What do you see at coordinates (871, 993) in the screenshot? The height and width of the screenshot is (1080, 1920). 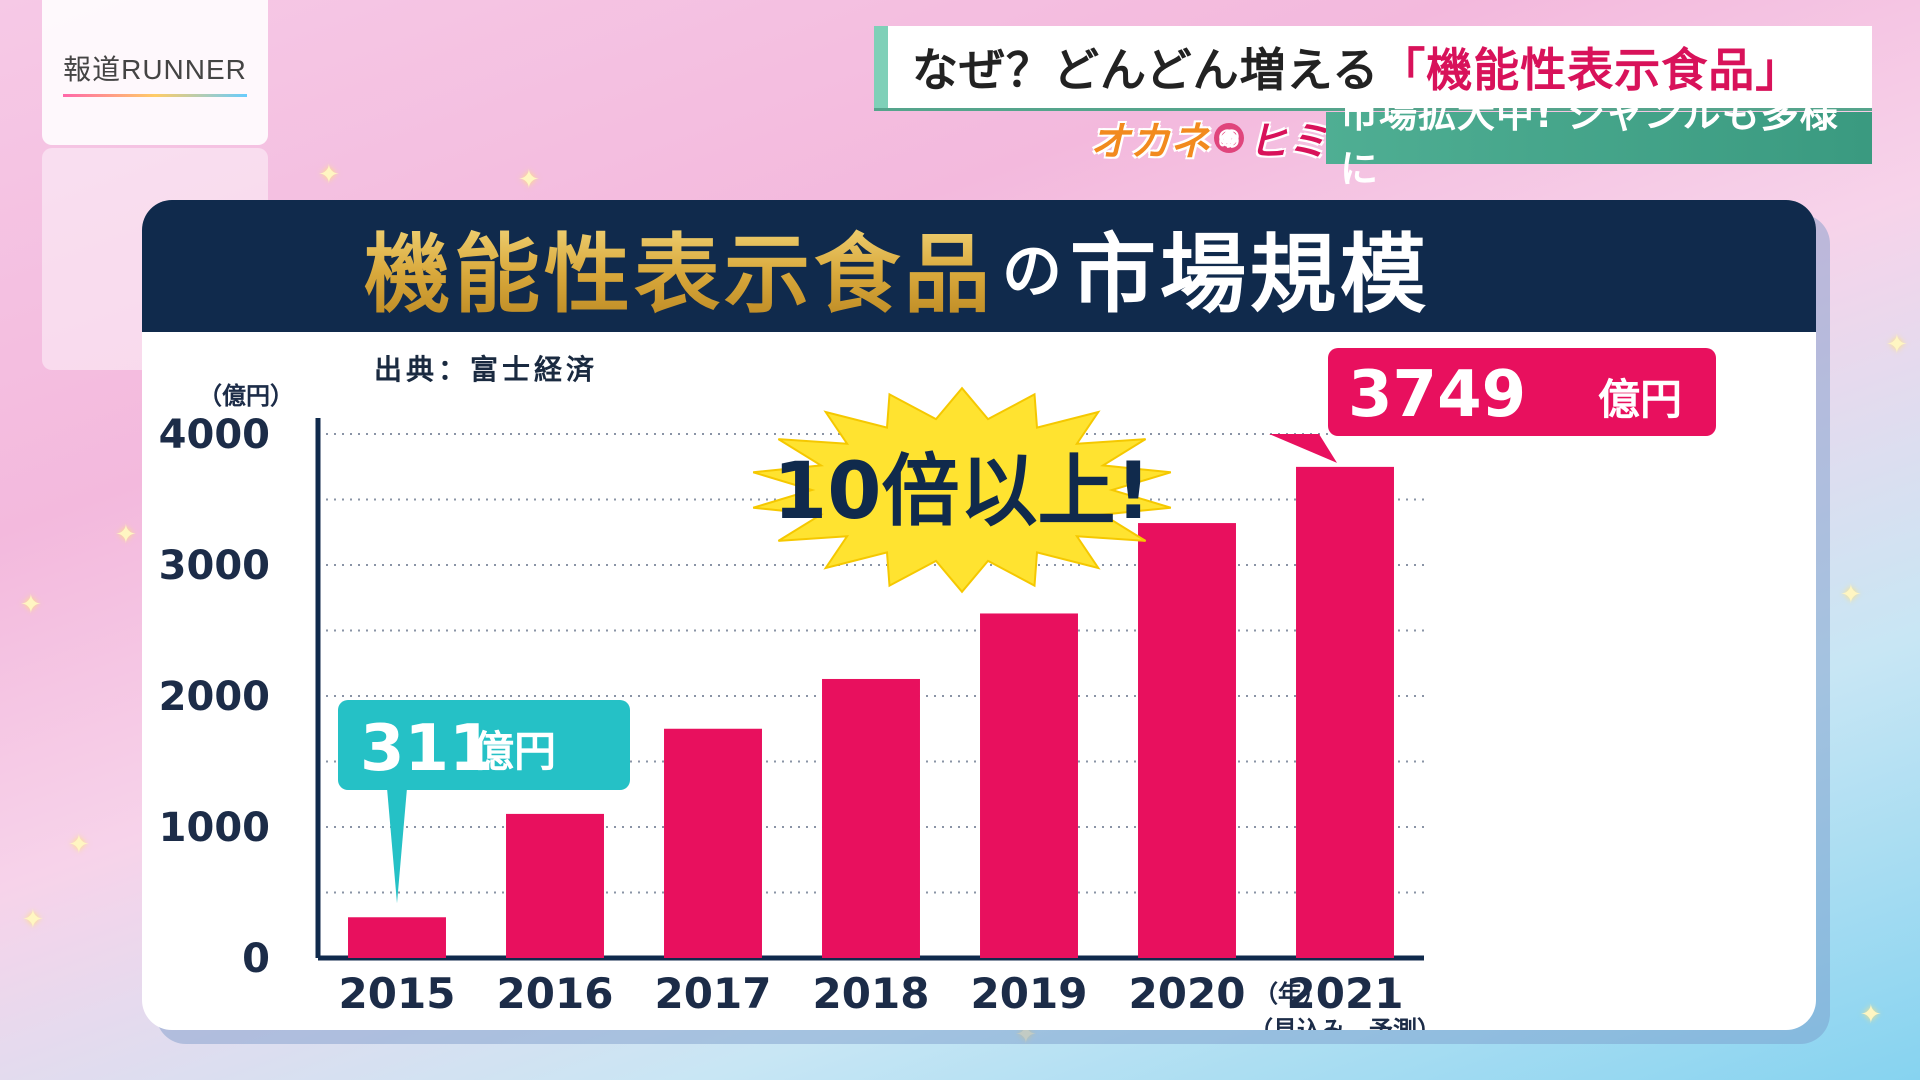 I see `x-tick-label: 2018` at bounding box center [871, 993].